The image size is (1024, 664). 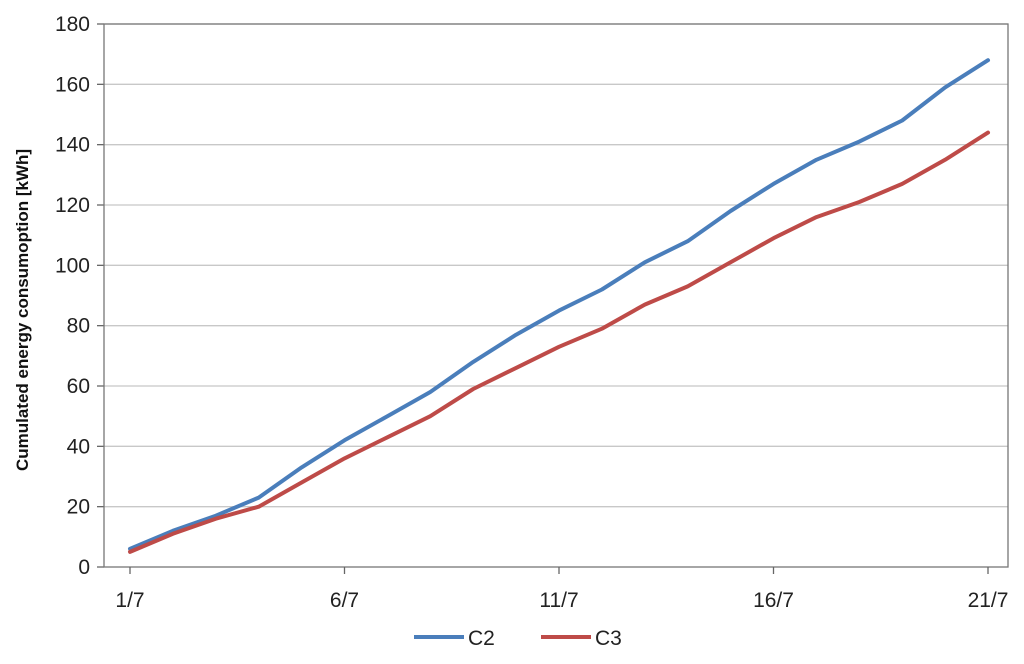 I want to click on y-tick-label-60: 60, so click(x=78, y=386).